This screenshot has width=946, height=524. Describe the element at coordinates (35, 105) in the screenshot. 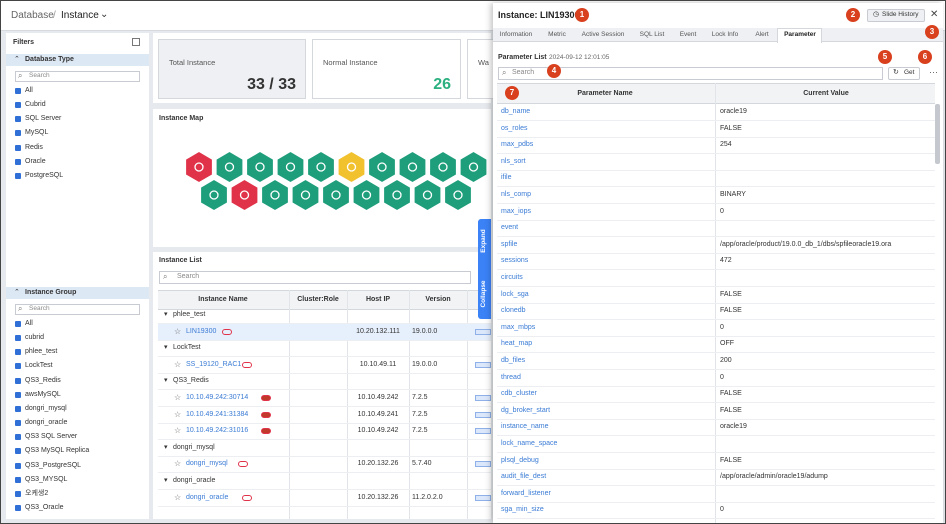

I see `filter-item: Cubrid` at that location.